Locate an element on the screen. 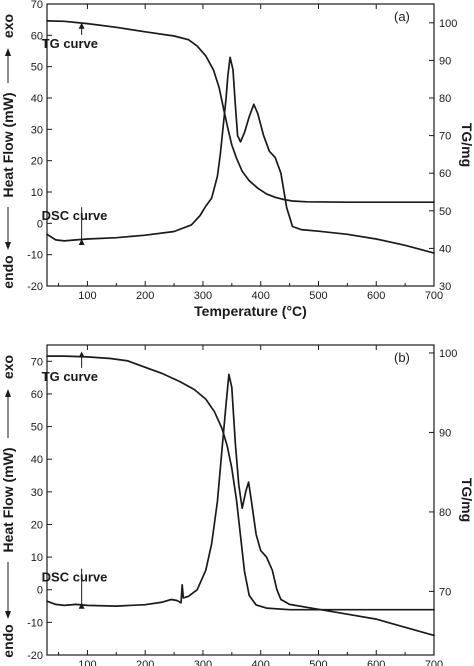 The width and height of the screenshot is (474, 666). panel-label: (b) is located at coordinates (402, 357).